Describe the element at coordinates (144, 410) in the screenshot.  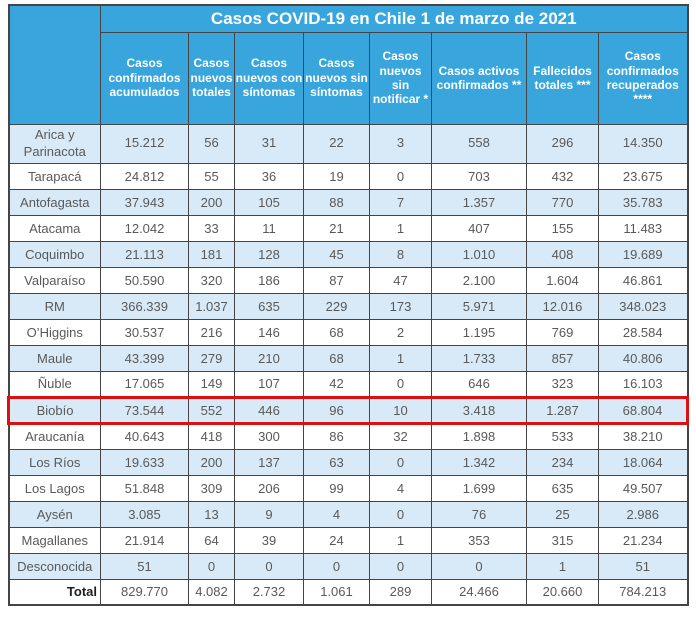
I see `value-cell: 73.544` at that location.